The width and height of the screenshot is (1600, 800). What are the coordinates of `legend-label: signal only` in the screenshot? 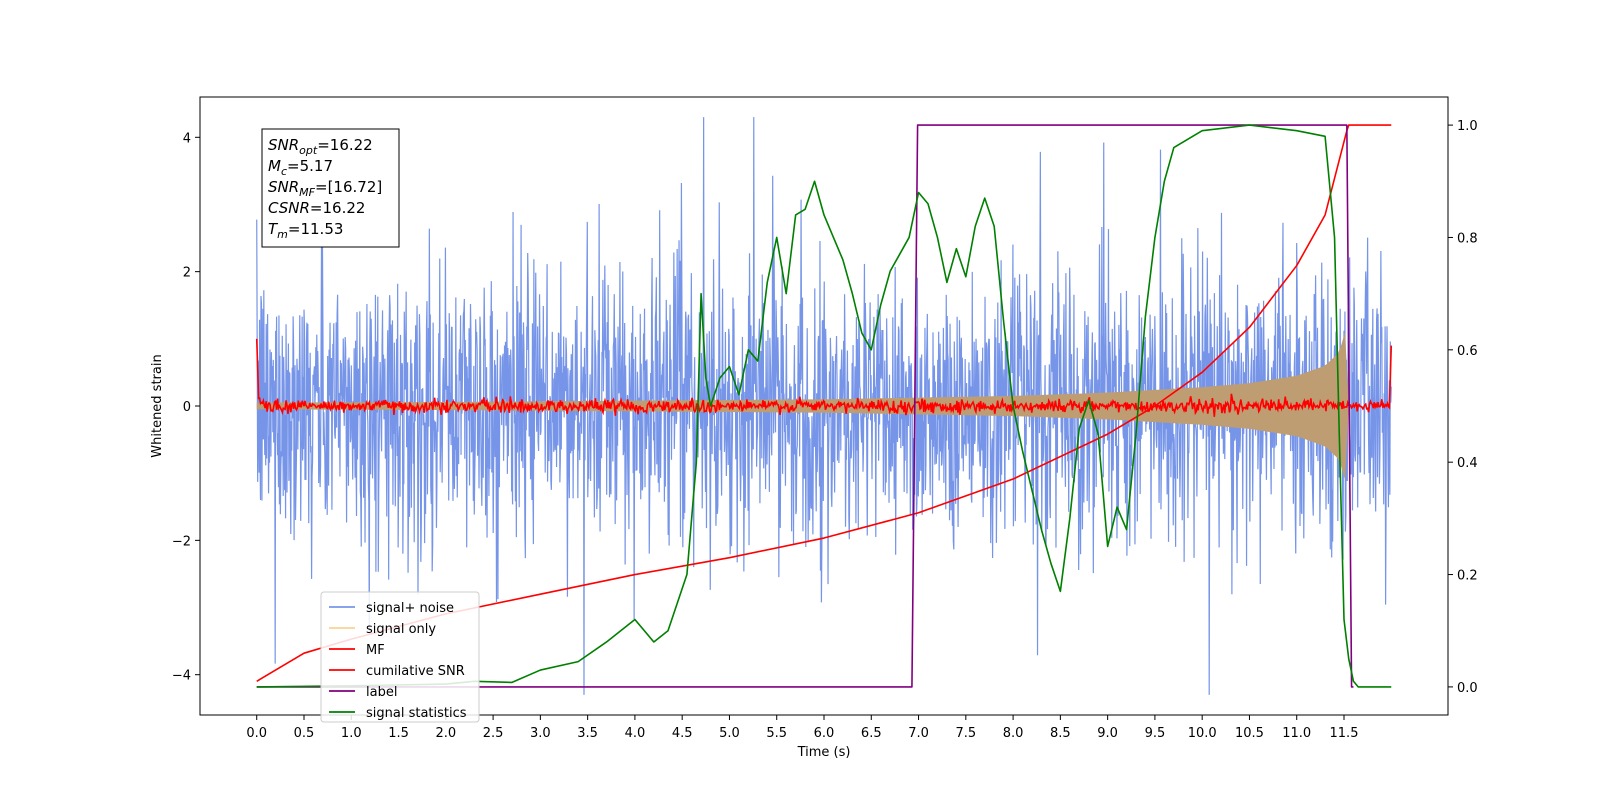 It's located at (401, 629).